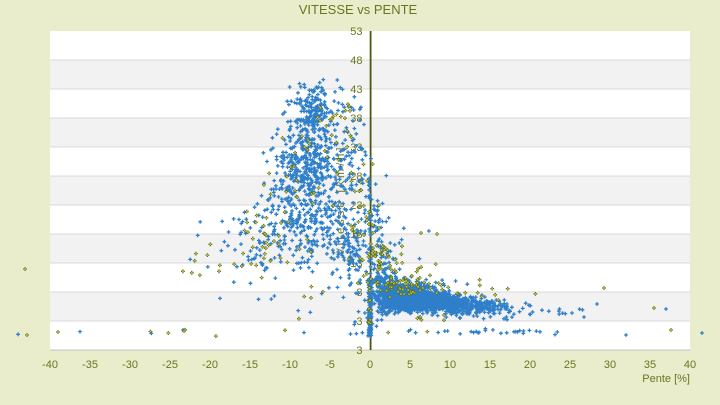 This screenshot has height=405, width=720. Describe the element at coordinates (610, 365) in the screenshot. I see `svg-text: 30` at that location.